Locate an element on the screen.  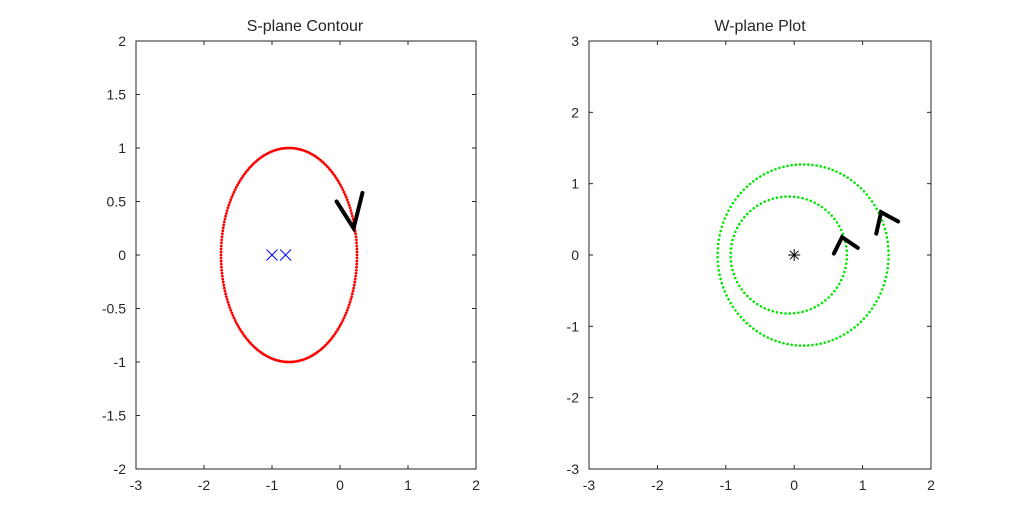
w-plane-ytick-label: -3 is located at coordinates (573, 469).